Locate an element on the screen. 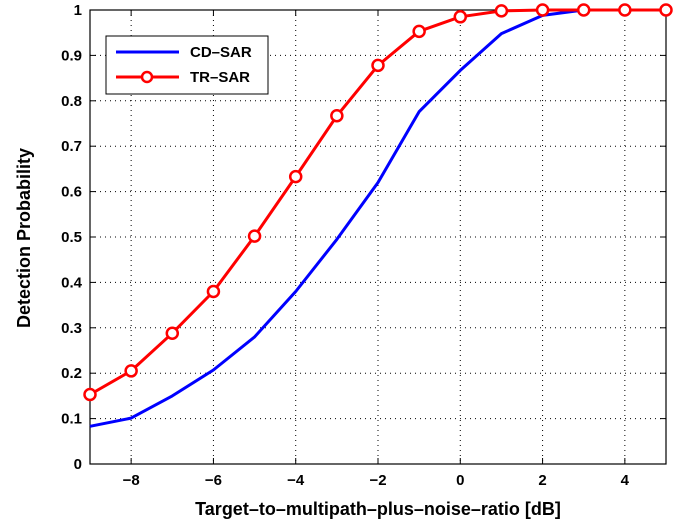 The height and width of the screenshot is (525, 682). legend-box is located at coordinates (187, 65).